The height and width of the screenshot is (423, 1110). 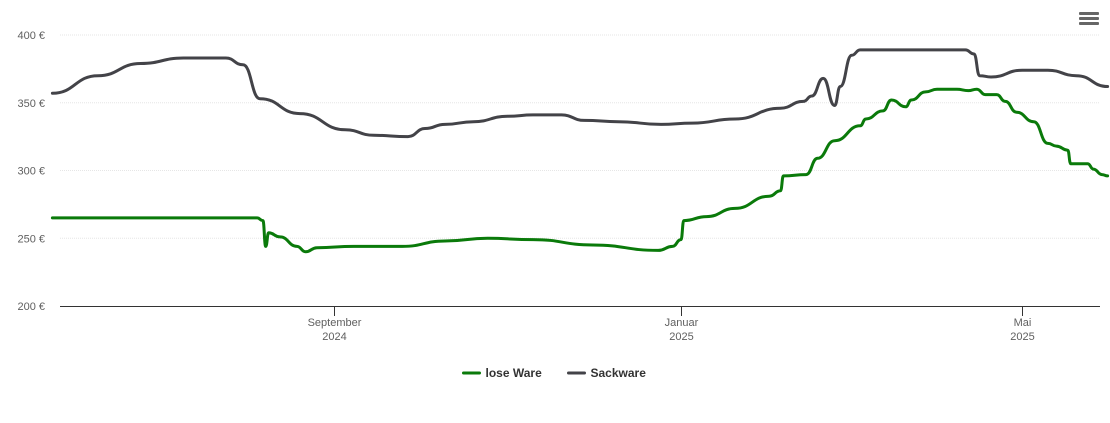 What do you see at coordinates (335, 323) in the screenshot?
I see `x-tick-label: September` at bounding box center [335, 323].